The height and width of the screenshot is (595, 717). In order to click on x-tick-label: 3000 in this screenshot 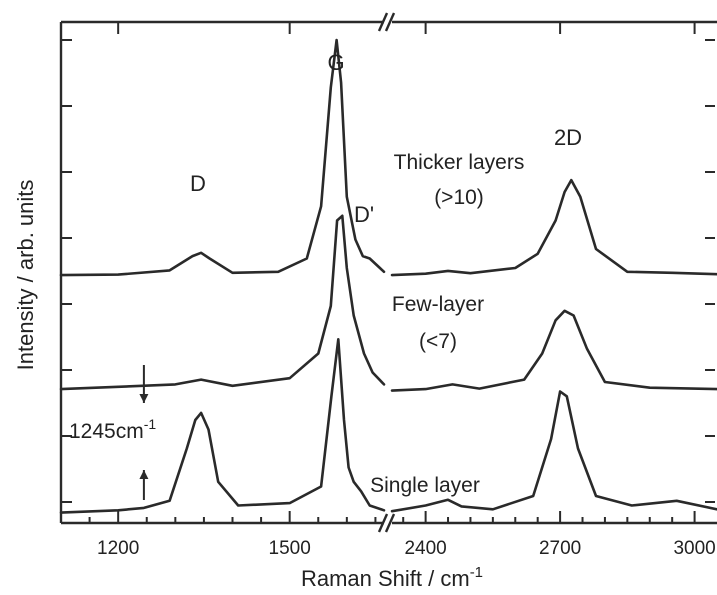, I will do `click(694, 548)`.